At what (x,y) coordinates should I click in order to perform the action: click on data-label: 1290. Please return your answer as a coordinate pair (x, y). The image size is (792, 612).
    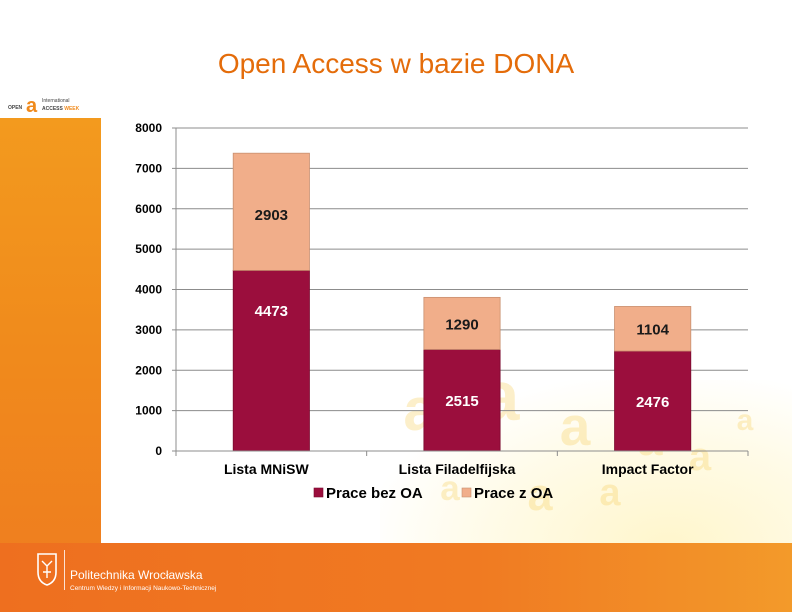
    Looking at the image, I should click on (461, 324).